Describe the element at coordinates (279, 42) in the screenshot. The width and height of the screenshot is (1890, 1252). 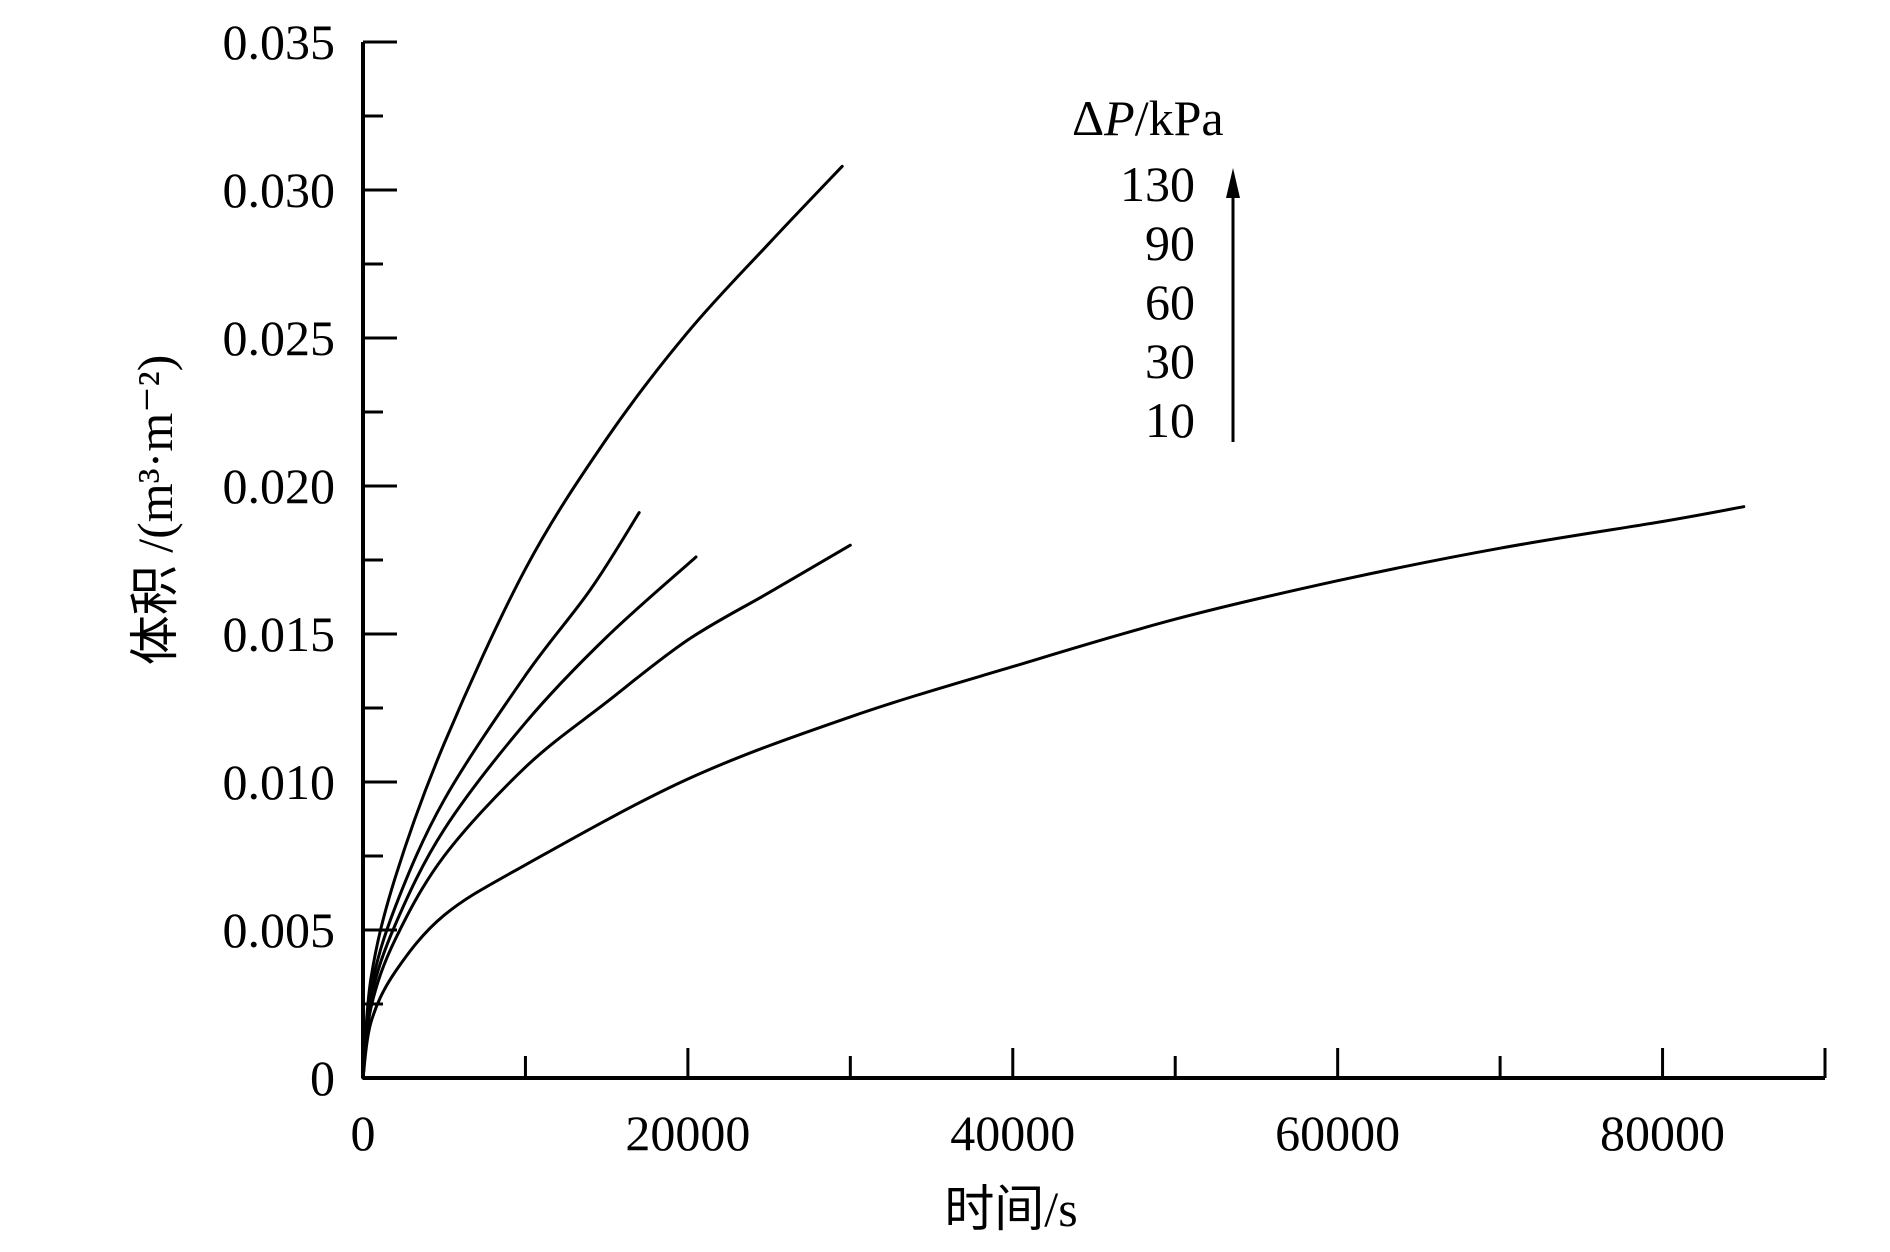
I see `y-tick-label: 0.035` at that location.